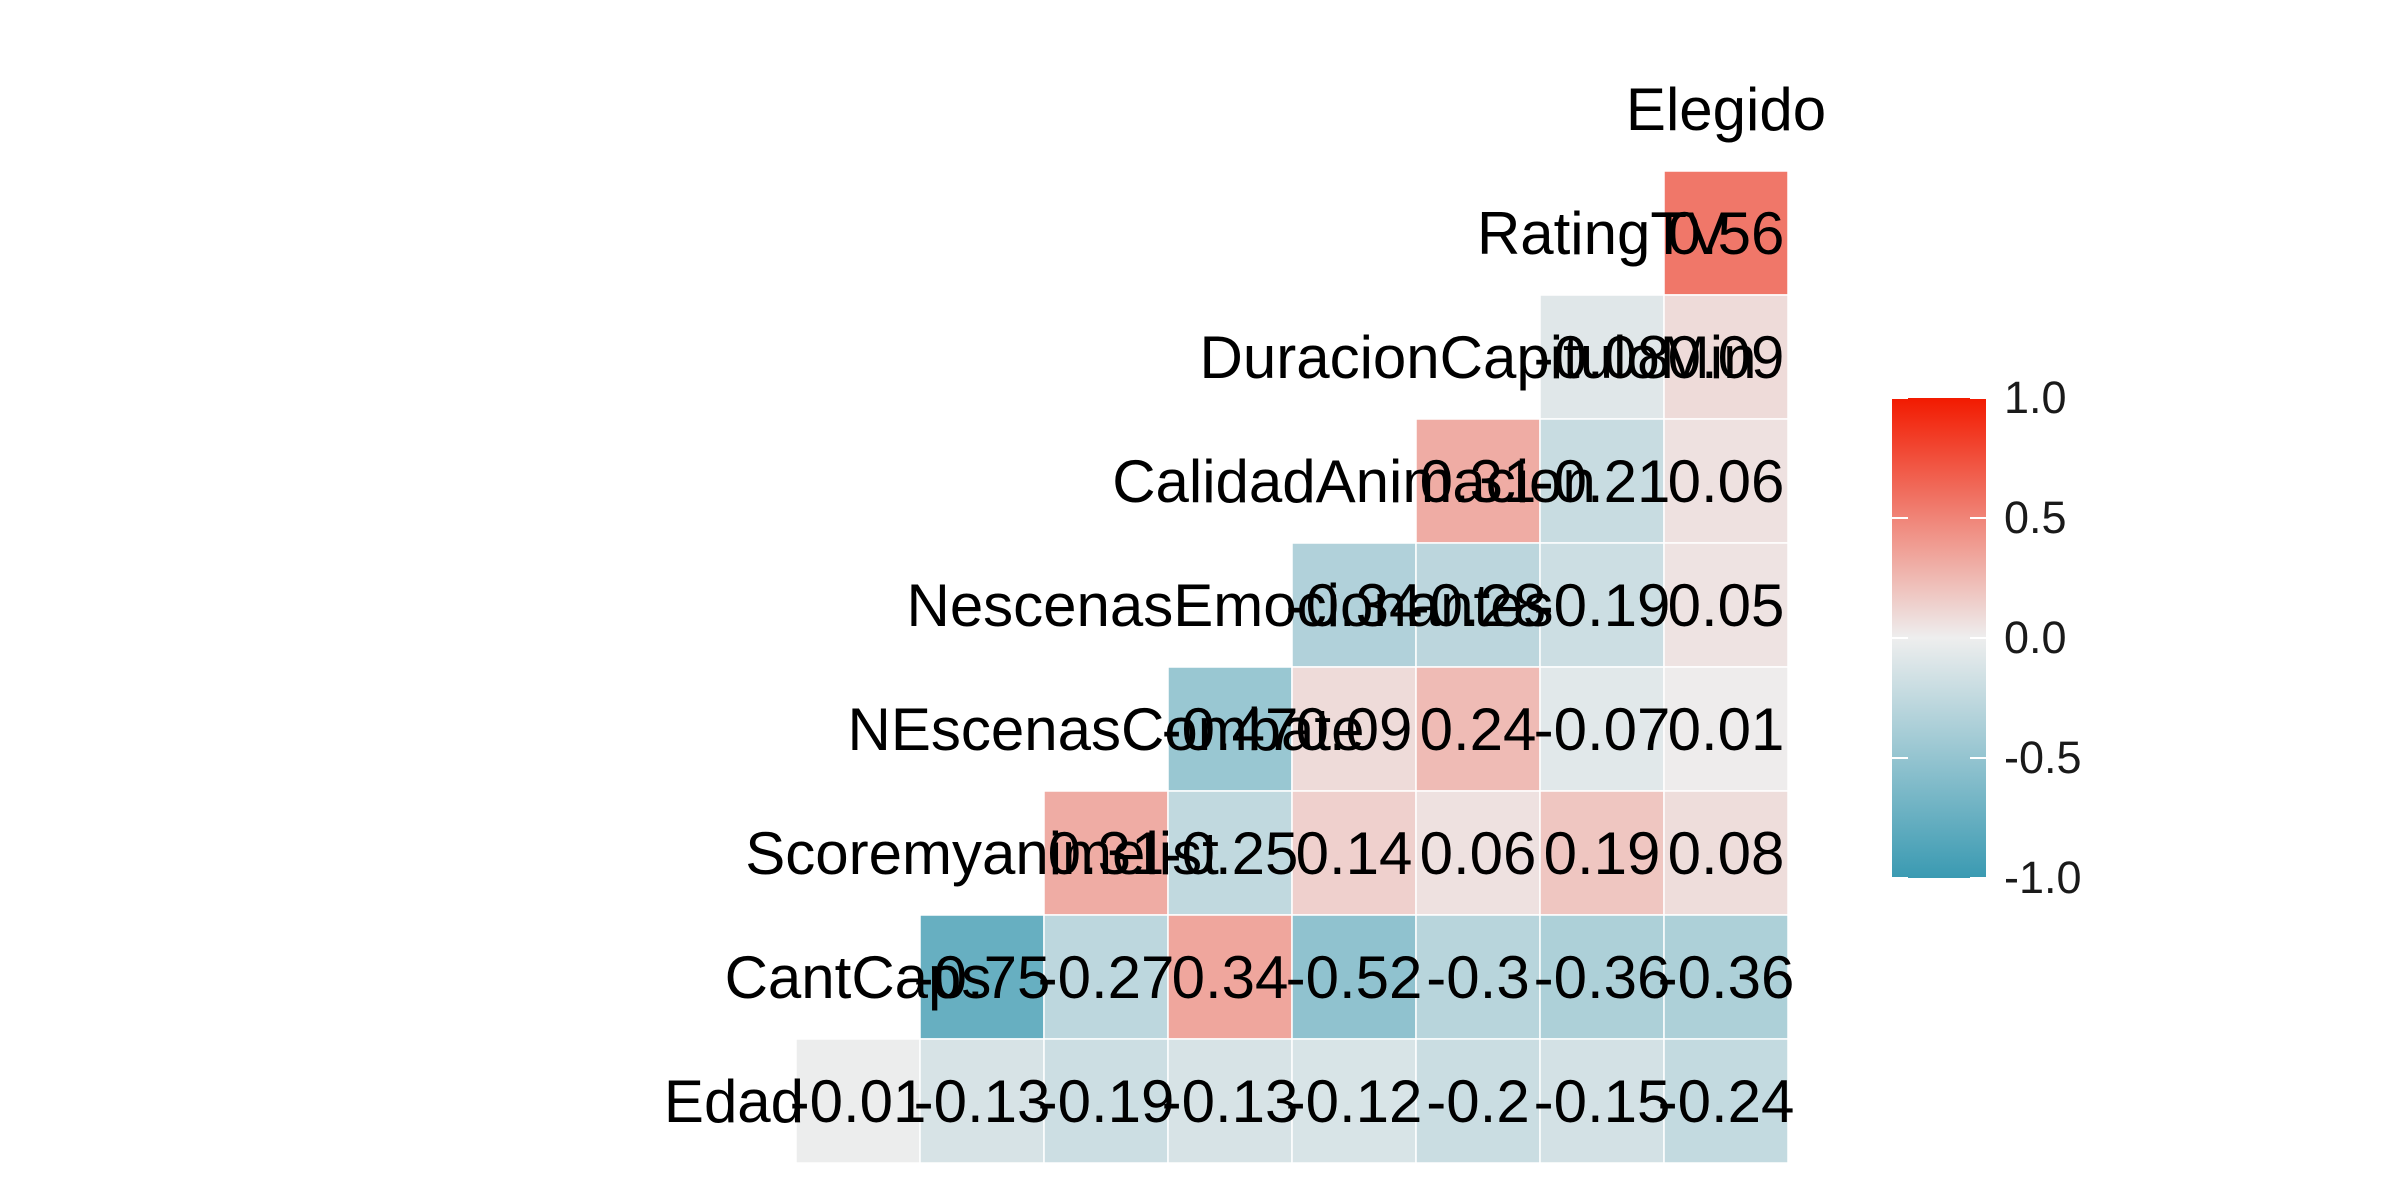 This screenshot has height=1200, width=2400. I want to click on cell-value-label: -0.24, so click(1726, 1101).